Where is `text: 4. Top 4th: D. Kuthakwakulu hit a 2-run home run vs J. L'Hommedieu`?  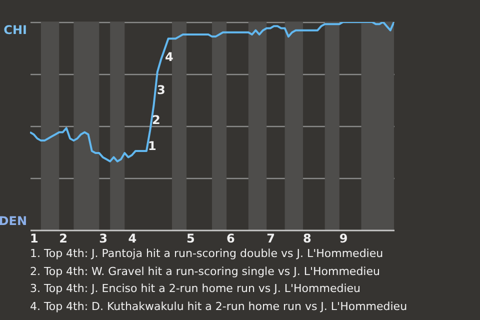 text: 4. Top 4th: D. Kuthakwakulu hit a 2-run home run vs J. L'Hommedieu is located at coordinates (219, 306).